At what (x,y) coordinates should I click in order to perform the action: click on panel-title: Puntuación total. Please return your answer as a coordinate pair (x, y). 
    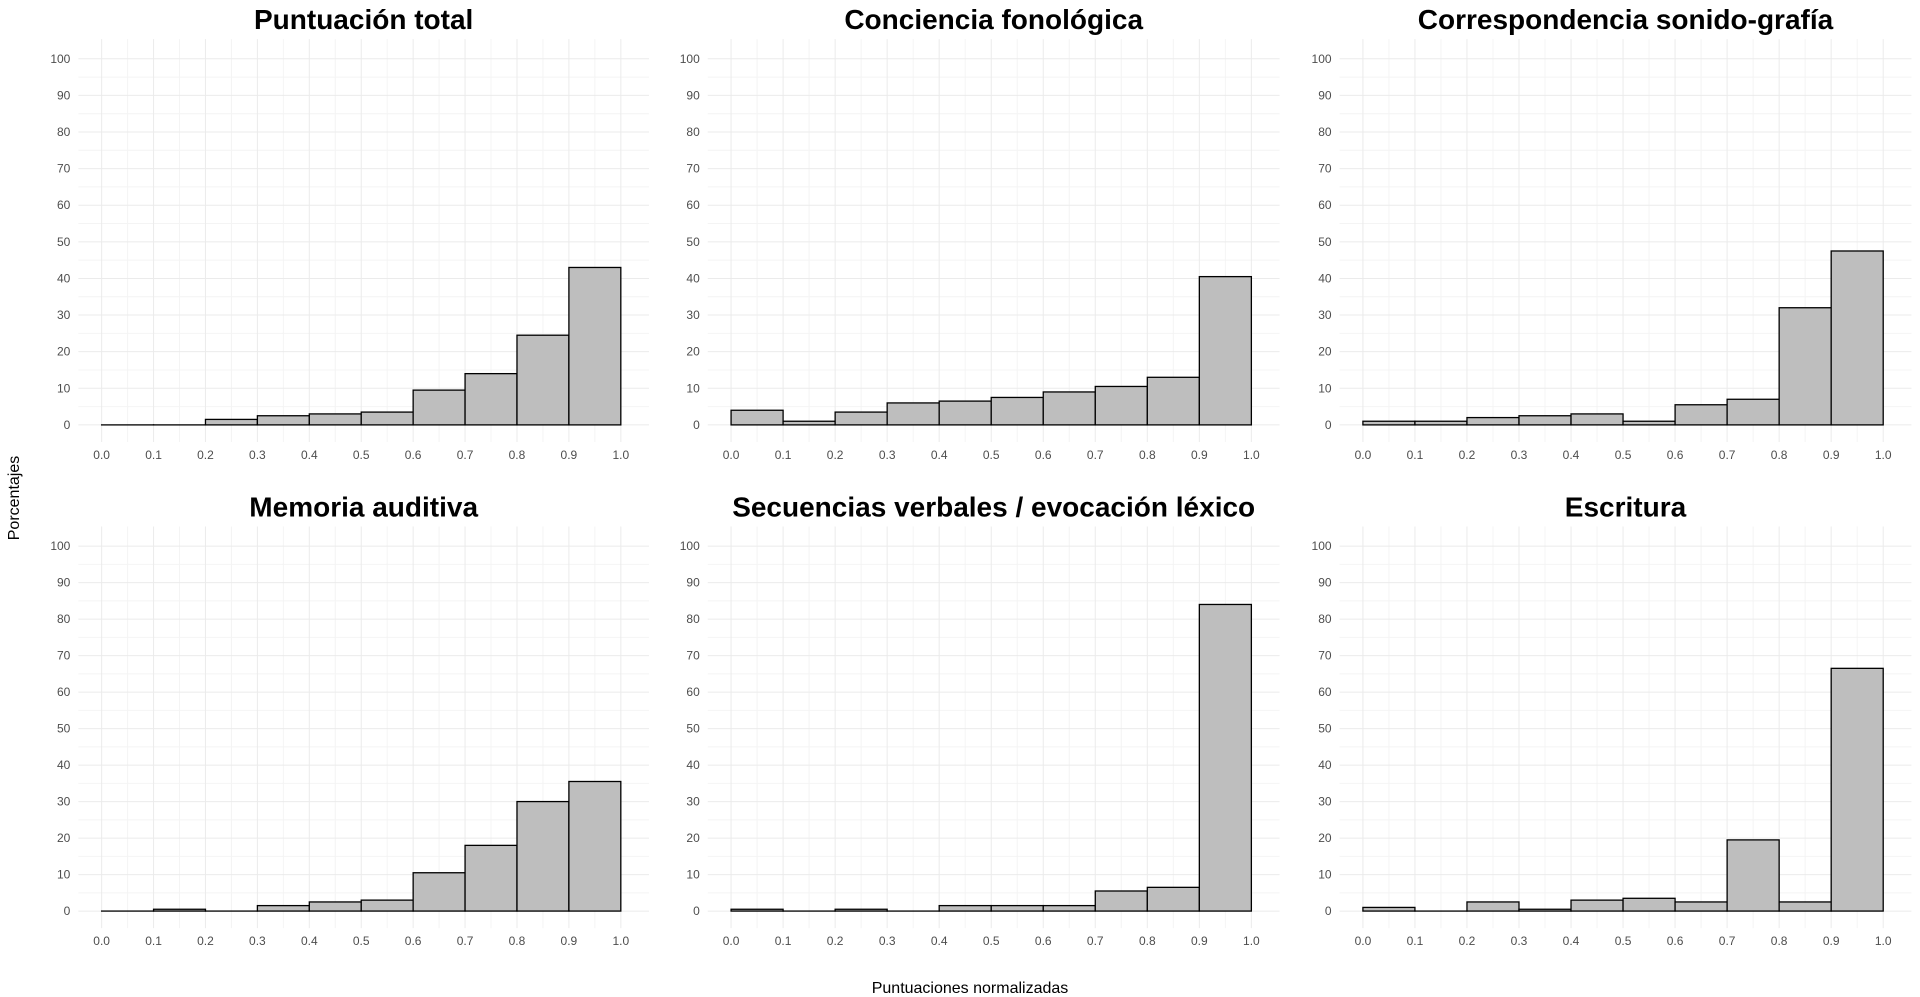
    Looking at the image, I should click on (363, 19).